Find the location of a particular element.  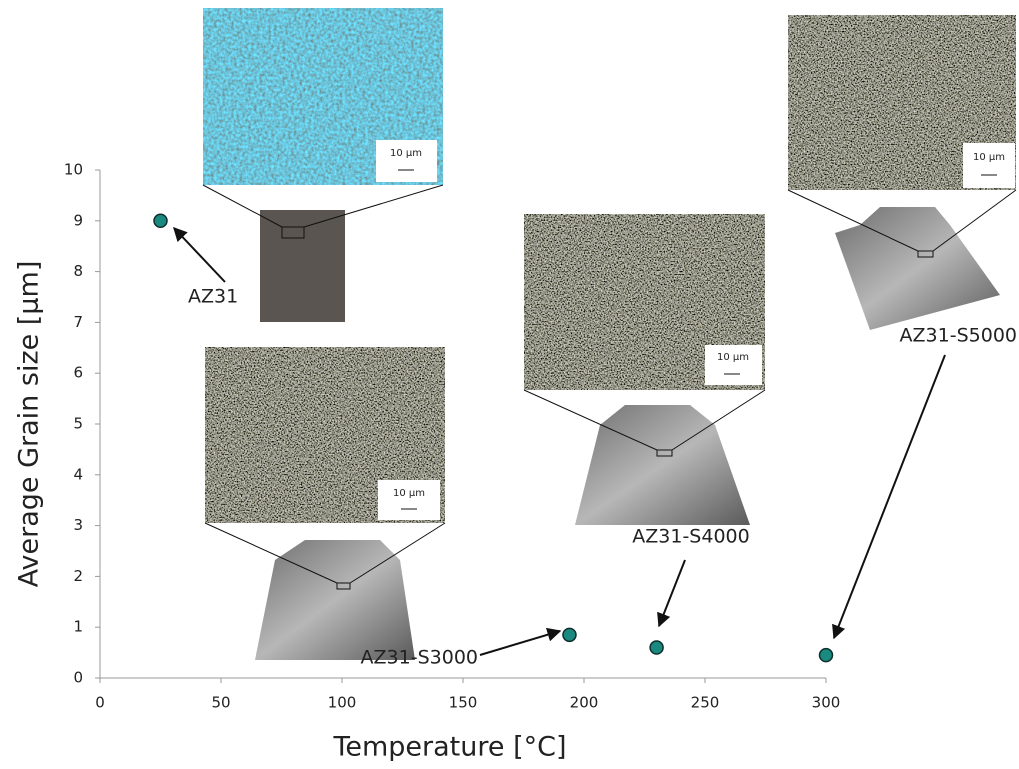

y-tick-label: 7 is located at coordinates (78, 322).